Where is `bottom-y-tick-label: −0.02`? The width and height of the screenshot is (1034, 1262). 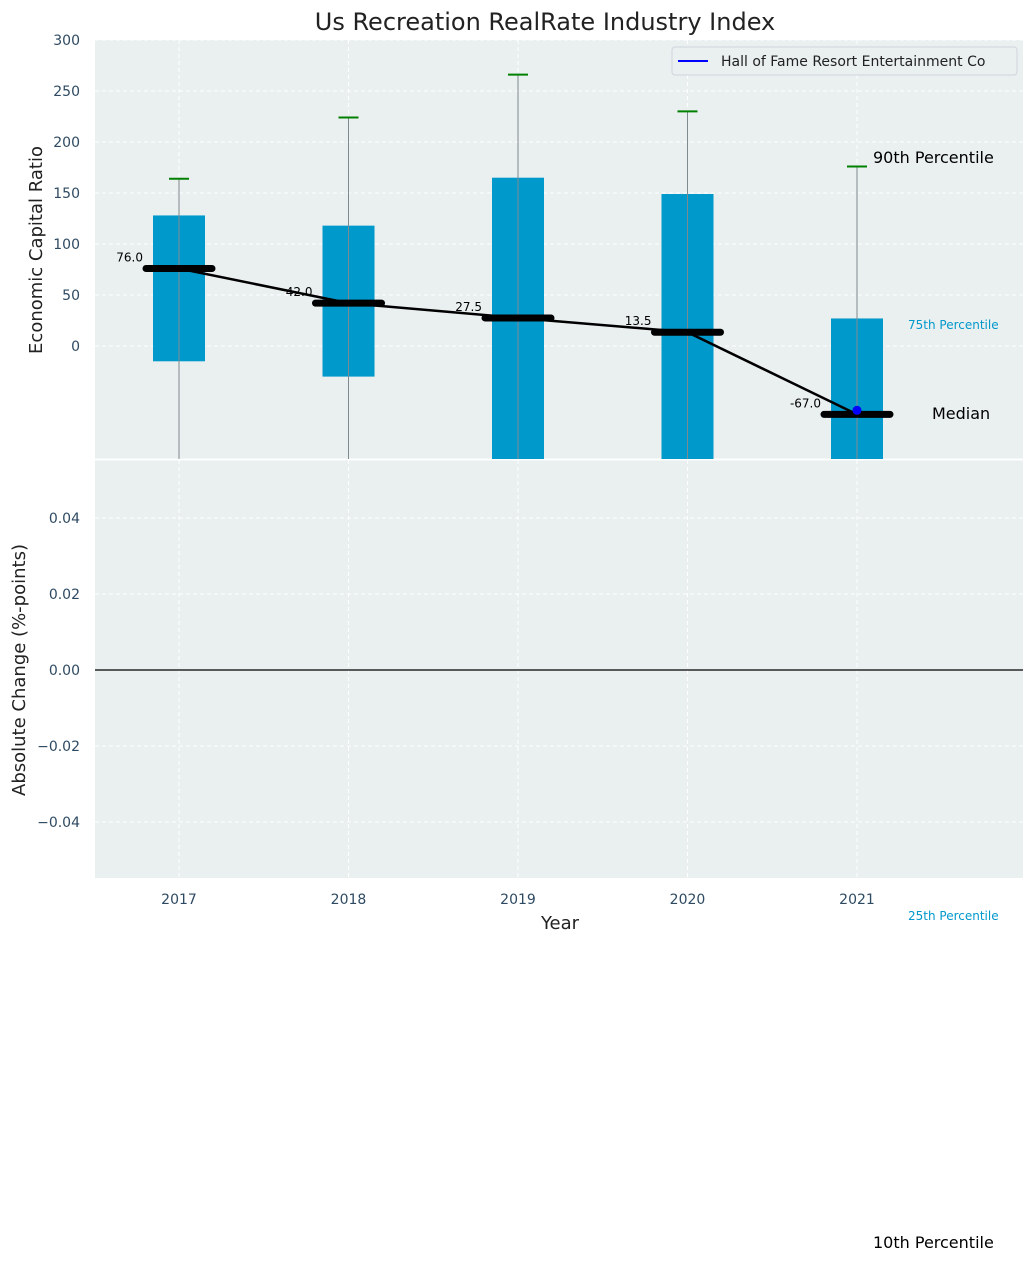 bottom-y-tick-label: −0.02 is located at coordinates (58, 747).